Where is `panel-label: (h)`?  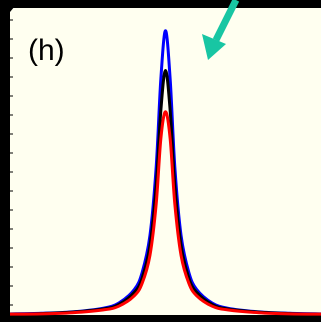
panel-label: (h) is located at coordinates (46, 50).